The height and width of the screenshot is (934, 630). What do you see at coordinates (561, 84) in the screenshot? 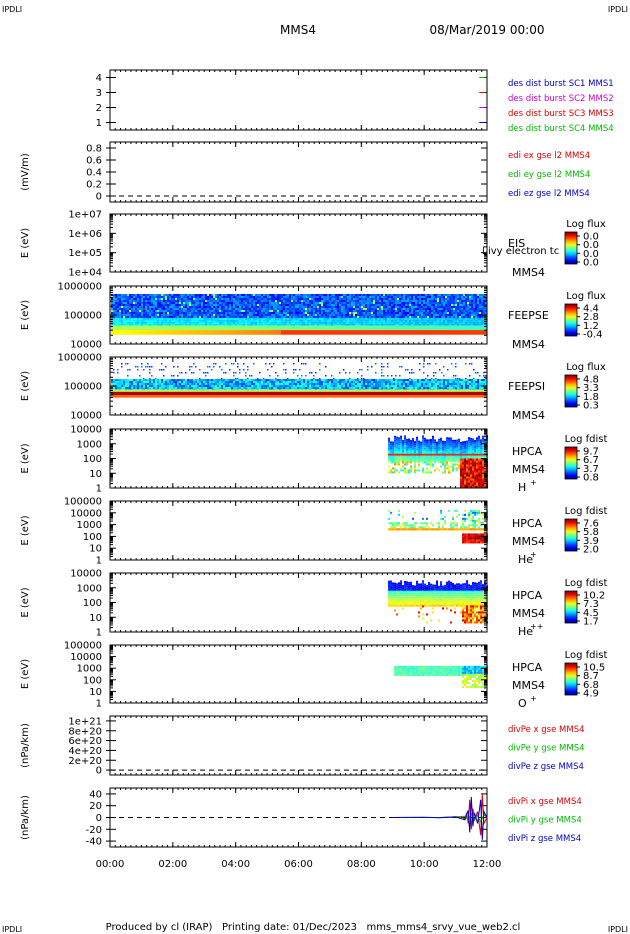
I see `legend-entry: des dist burst SC1 MMS1` at bounding box center [561, 84].